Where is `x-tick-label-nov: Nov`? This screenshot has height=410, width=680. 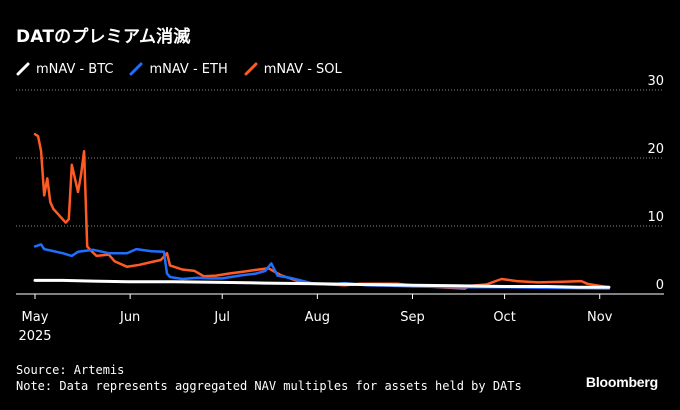 x-tick-label-nov: Nov is located at coordinates (600, 317).